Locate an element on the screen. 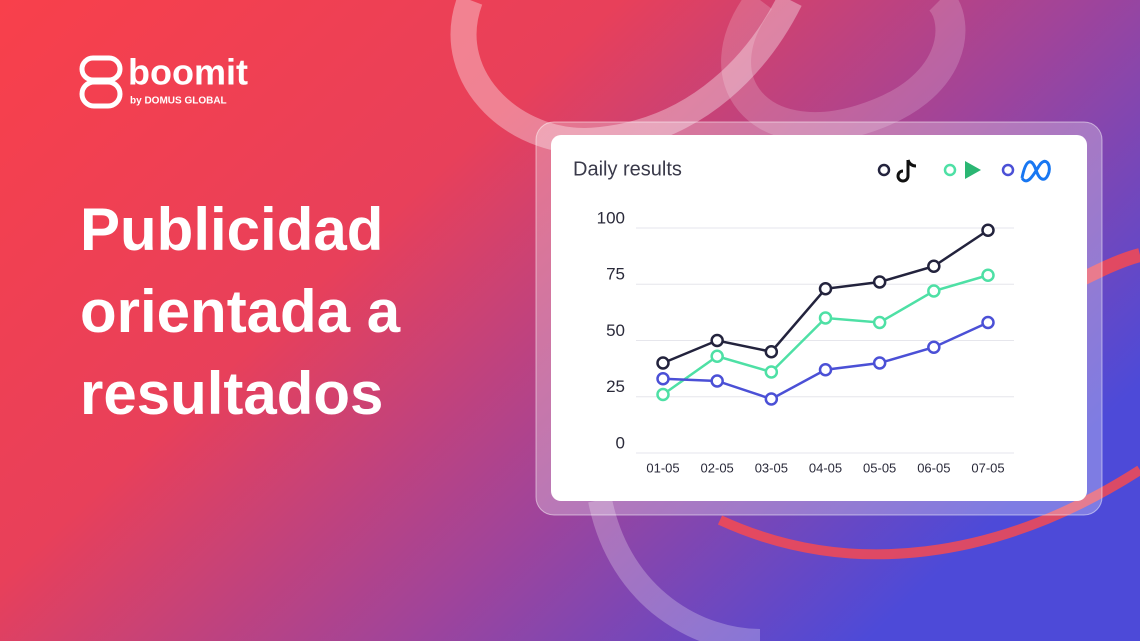  legend is located at coordinates (964, 171).